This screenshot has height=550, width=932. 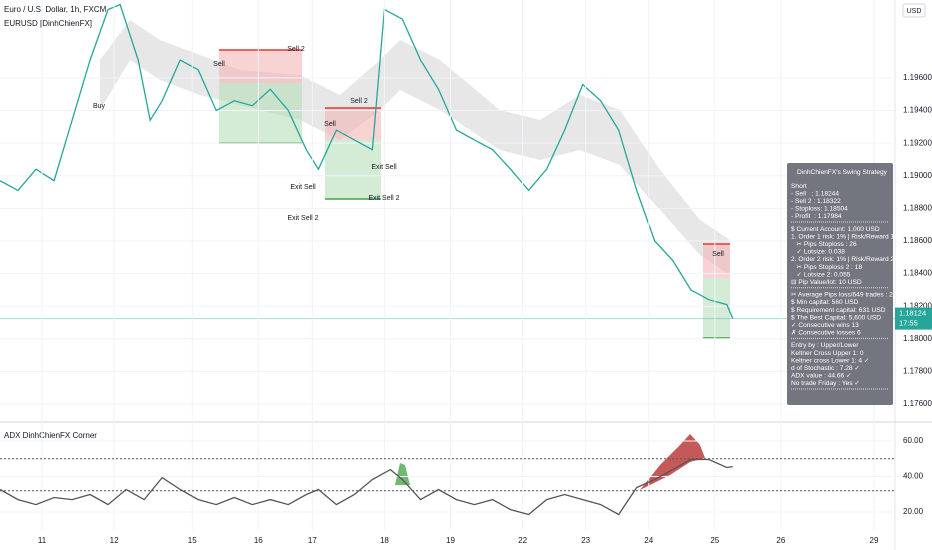 I want to click on info-line: ✓ Consecutive wins 13, so click(x=825, y=325).